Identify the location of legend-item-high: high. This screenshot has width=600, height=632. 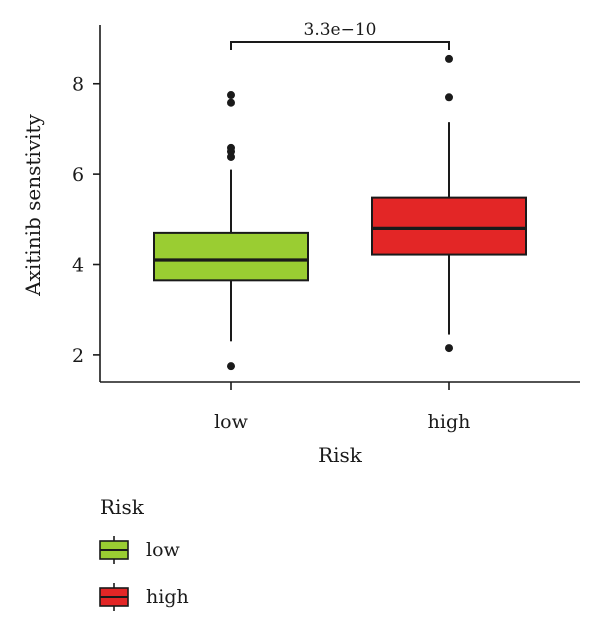
(144, 597).